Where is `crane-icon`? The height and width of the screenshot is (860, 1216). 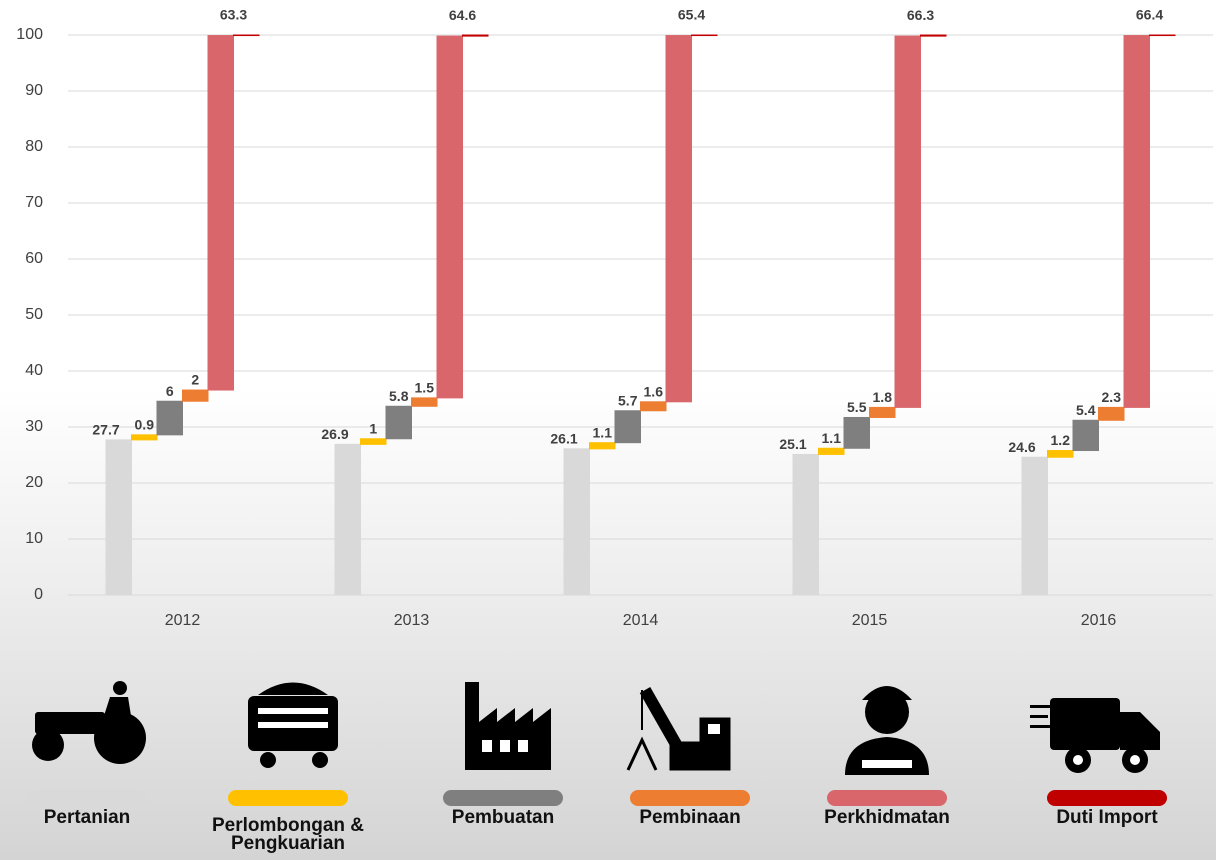 crane-icon is located at coordinates (678, 729).